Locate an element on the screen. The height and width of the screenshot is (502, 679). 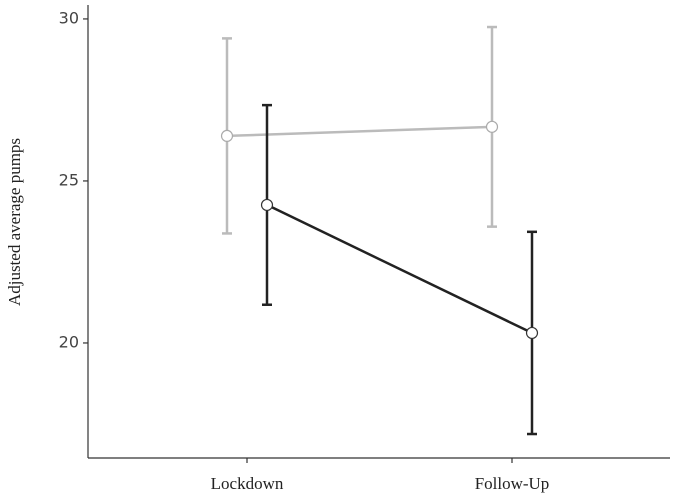
y-tick-label: 20 is located at coordinates (69, 341).